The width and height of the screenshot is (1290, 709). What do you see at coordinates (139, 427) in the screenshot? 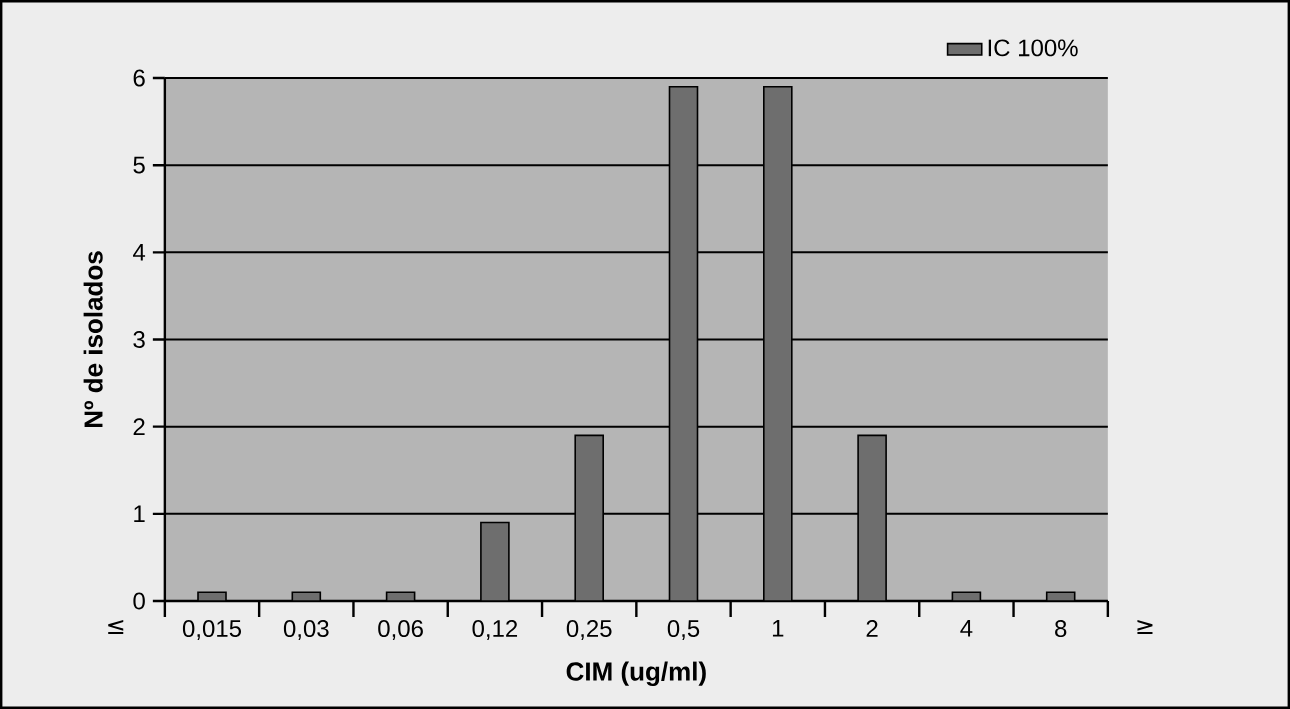
I see `y-tick-label: 2` at bounding box center [139, 427].